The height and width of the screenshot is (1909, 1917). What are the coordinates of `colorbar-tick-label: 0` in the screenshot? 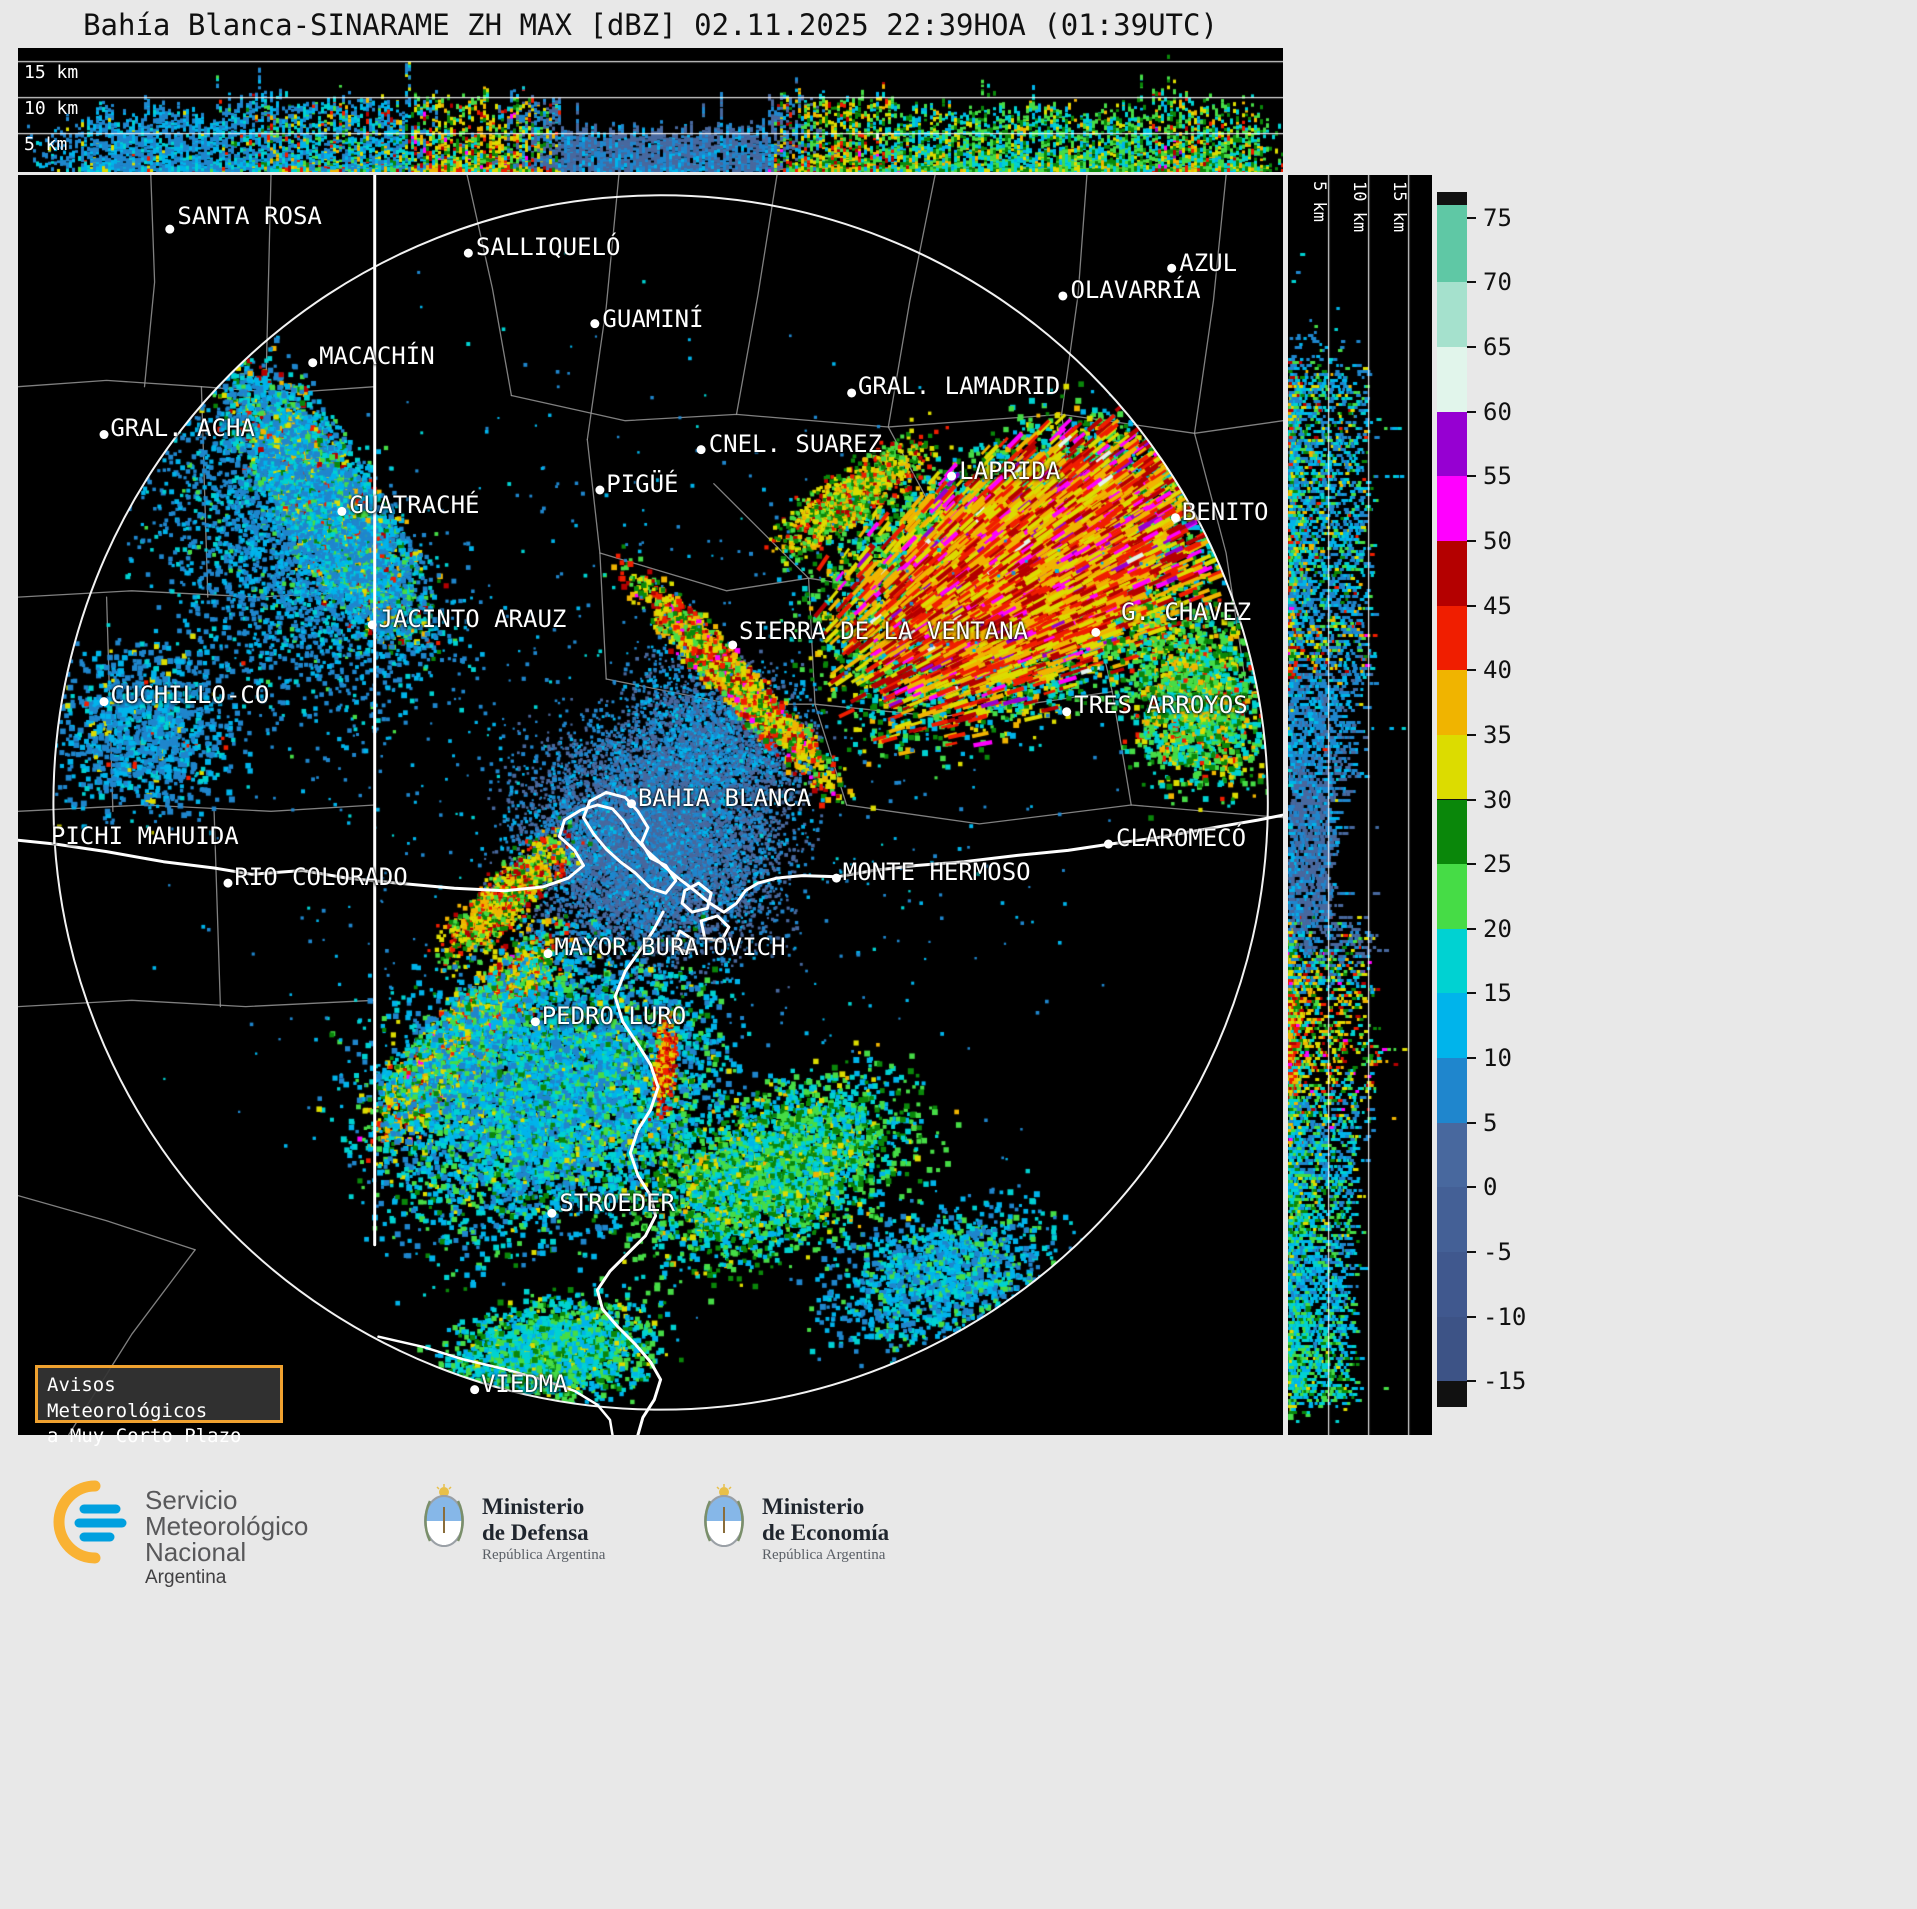 It's located at (1490, 1187).